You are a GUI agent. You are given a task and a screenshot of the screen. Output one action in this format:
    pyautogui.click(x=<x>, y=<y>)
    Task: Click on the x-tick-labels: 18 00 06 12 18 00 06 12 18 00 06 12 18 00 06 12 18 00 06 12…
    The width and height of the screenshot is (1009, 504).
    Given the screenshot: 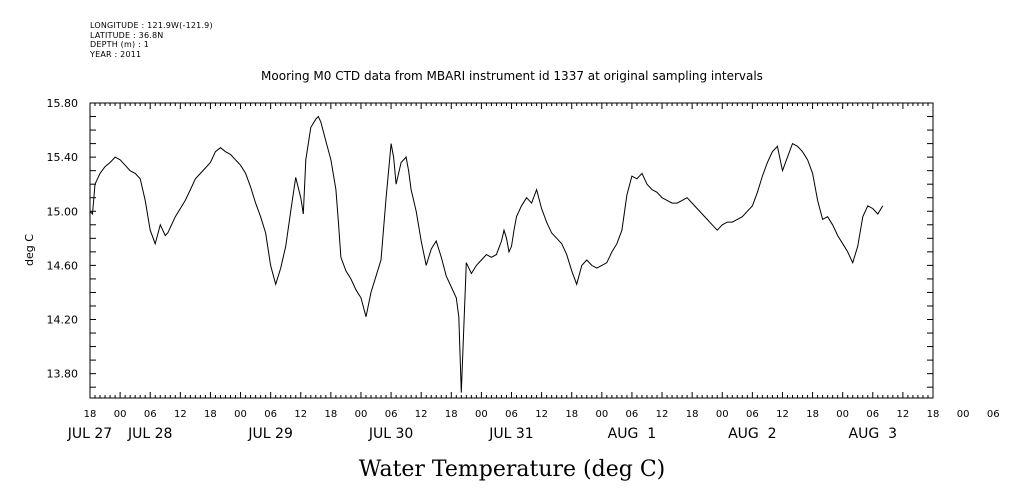 What is the action you would take?
    pyautogui.click(x=542, y=414)
    